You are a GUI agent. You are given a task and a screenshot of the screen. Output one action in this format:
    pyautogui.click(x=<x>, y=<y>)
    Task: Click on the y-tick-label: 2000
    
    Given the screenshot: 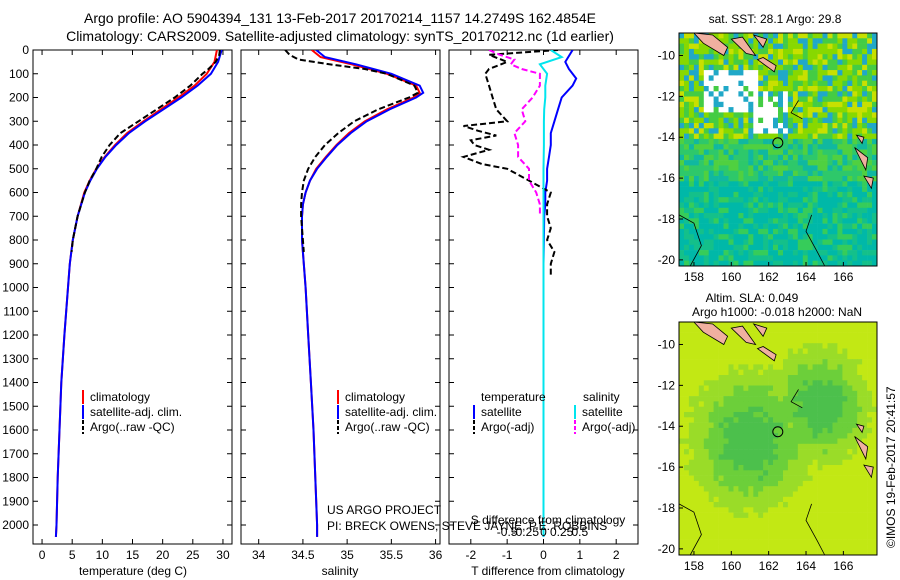 What is the action you would take?
    pyautogui.click(x=15, y=525)
    